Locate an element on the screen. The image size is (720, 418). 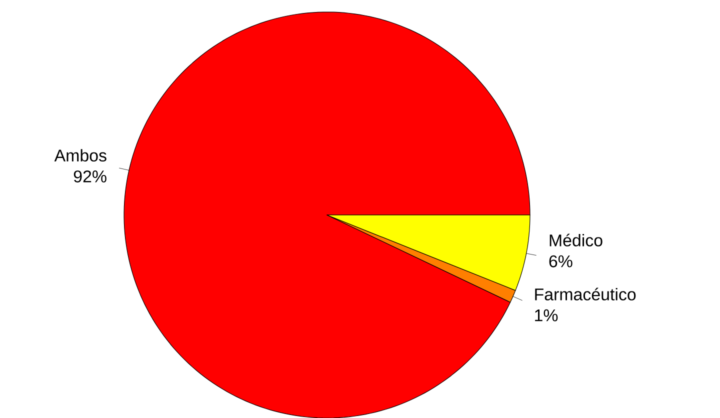
slice-label: Ambos is located at coordinates (80, 155).